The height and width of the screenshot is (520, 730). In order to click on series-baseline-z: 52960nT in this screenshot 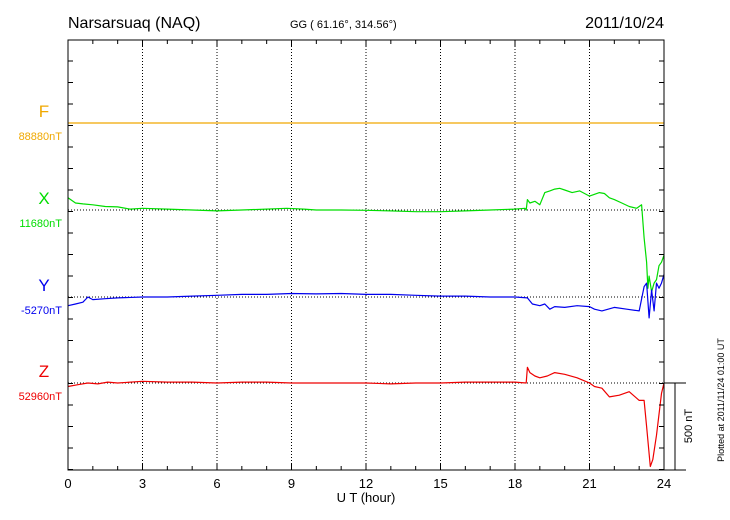, I will do `click(41, 397)`.